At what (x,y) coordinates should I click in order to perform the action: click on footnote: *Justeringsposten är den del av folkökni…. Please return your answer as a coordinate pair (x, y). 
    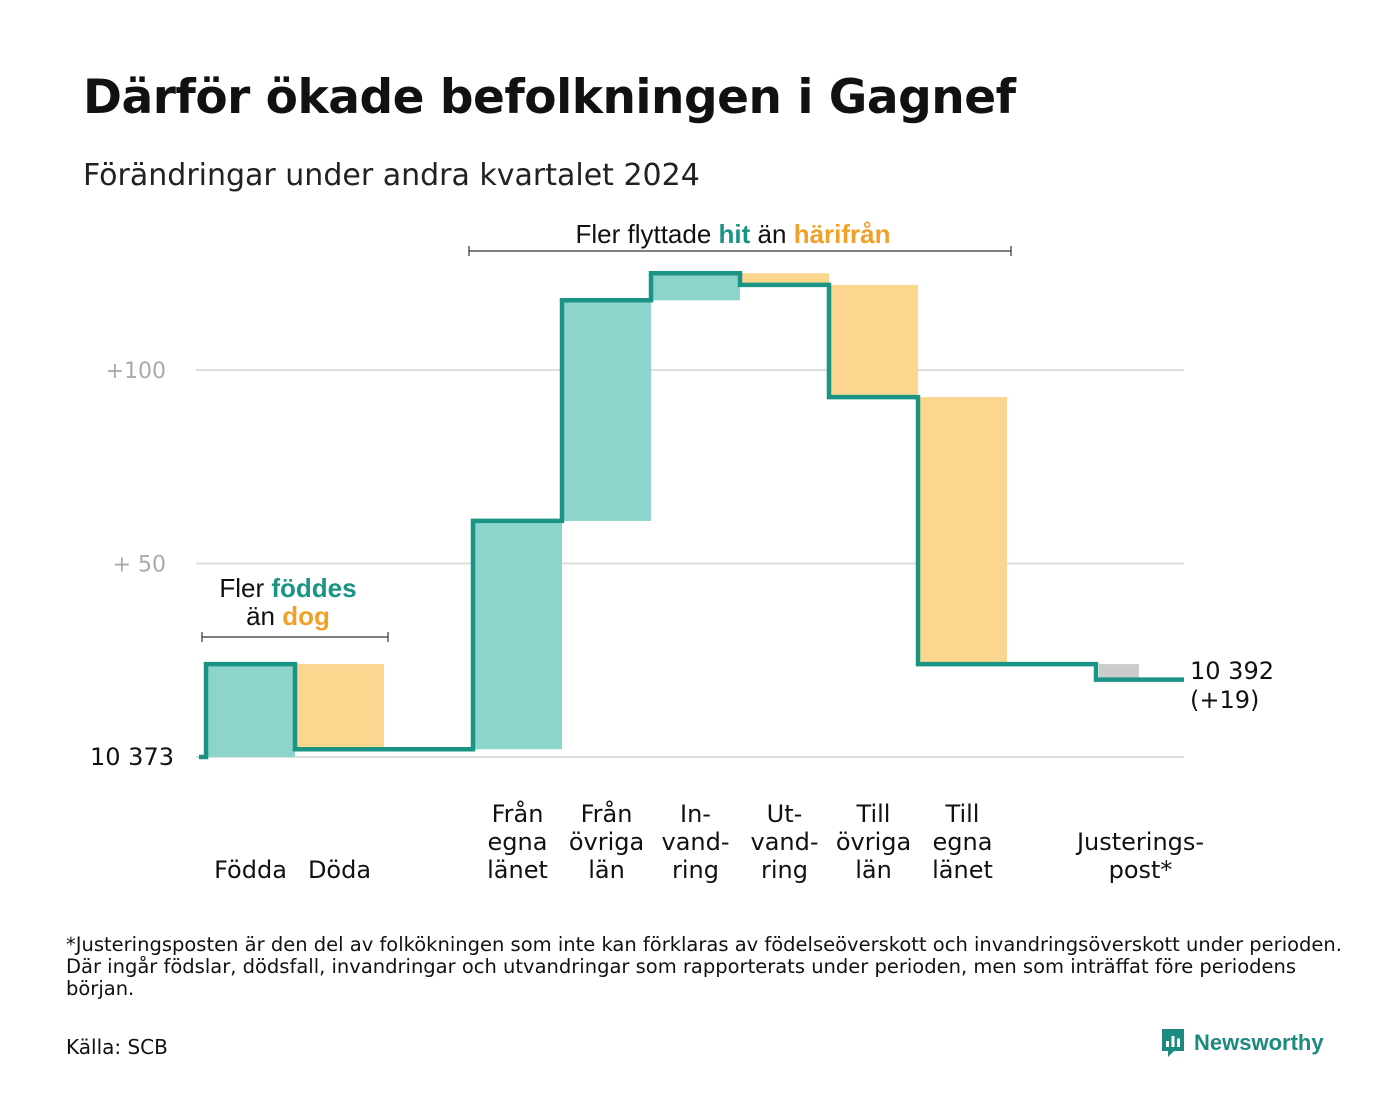
    Looking at the image, I should click on (704, 966).